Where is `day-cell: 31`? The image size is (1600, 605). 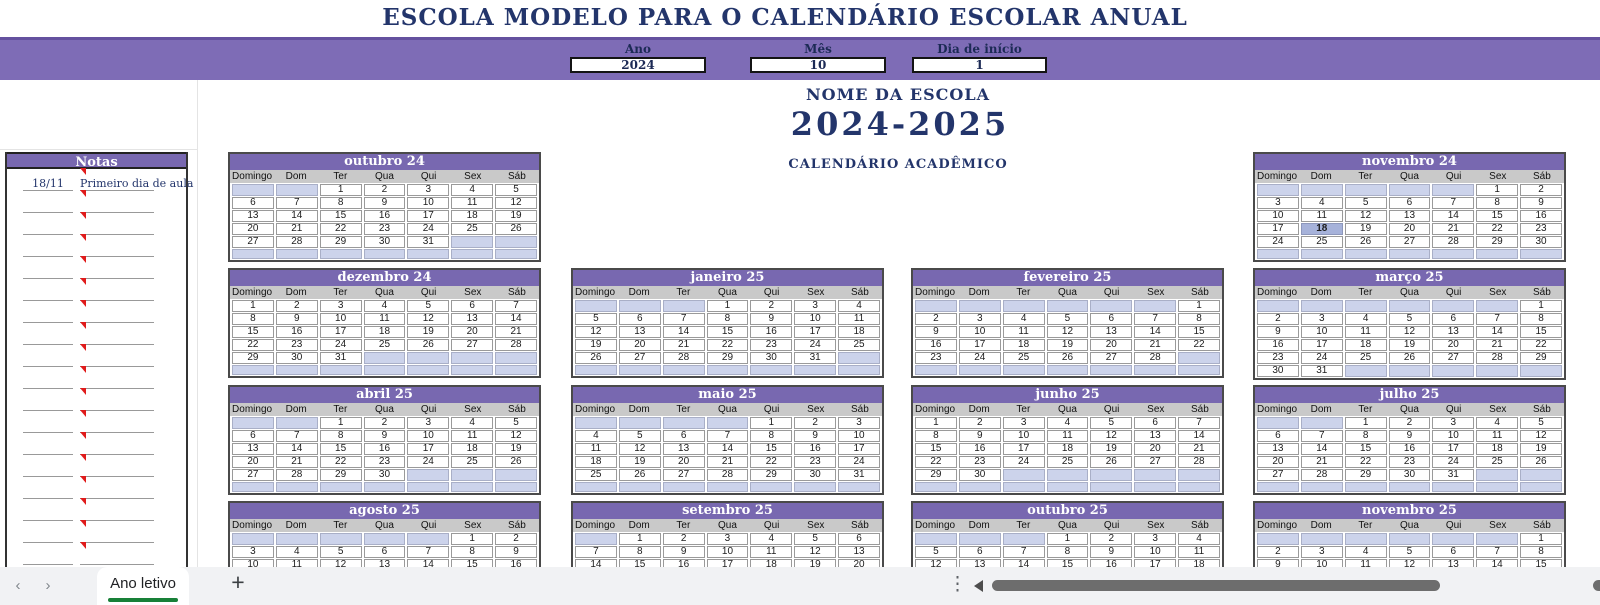
day-cell: 31 is located at coordinates (428, 242).